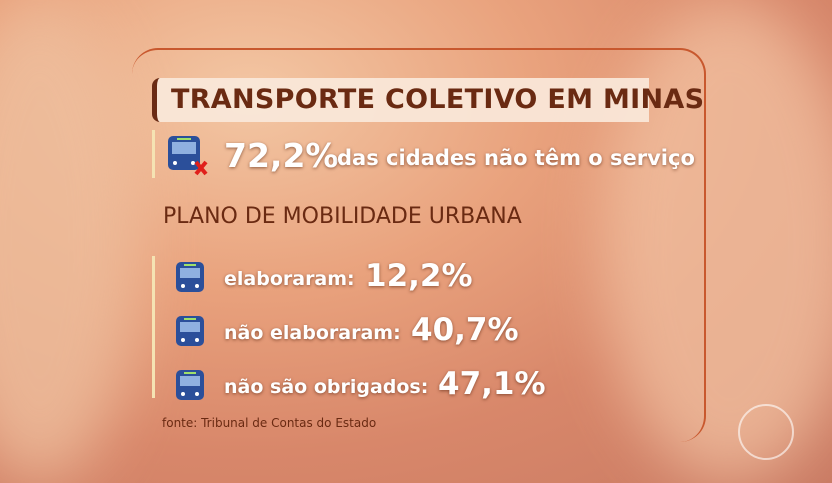 Image resolution: width=832 pixels, height=483 pixels. What do you see at coordinates (312, 333) in the screenshot?
I see `item-label: não elaboraram:` at bounding box center [312, 333].